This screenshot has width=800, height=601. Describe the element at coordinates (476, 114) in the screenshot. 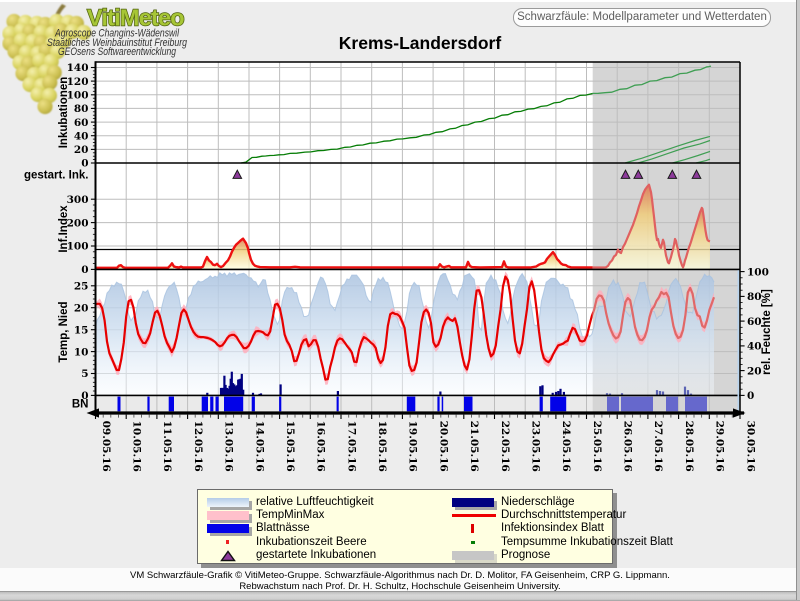

I see `incubation-tempsum-series` at that location.